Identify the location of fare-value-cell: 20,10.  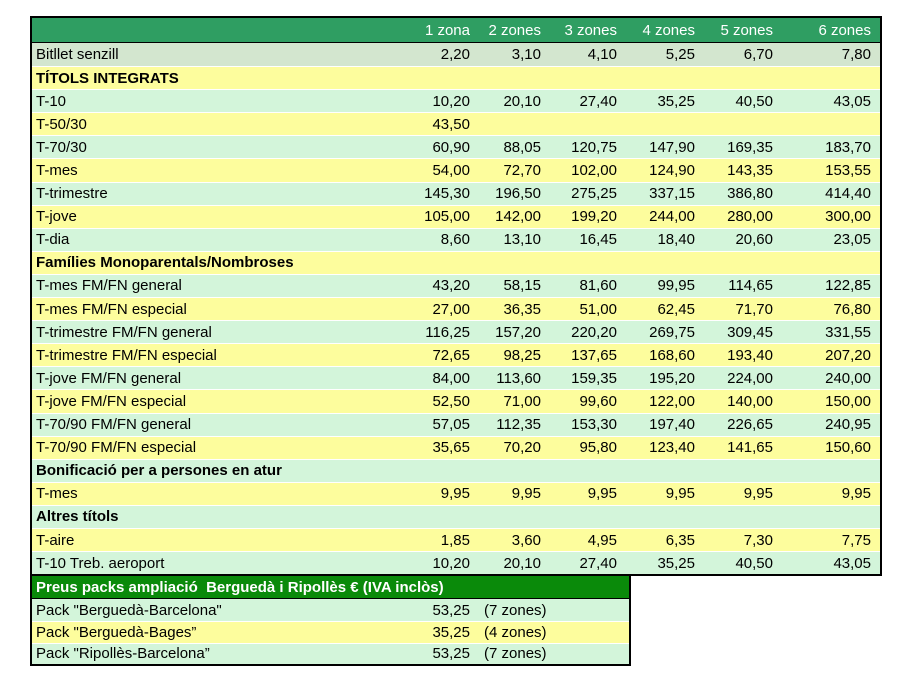
(522, 563).